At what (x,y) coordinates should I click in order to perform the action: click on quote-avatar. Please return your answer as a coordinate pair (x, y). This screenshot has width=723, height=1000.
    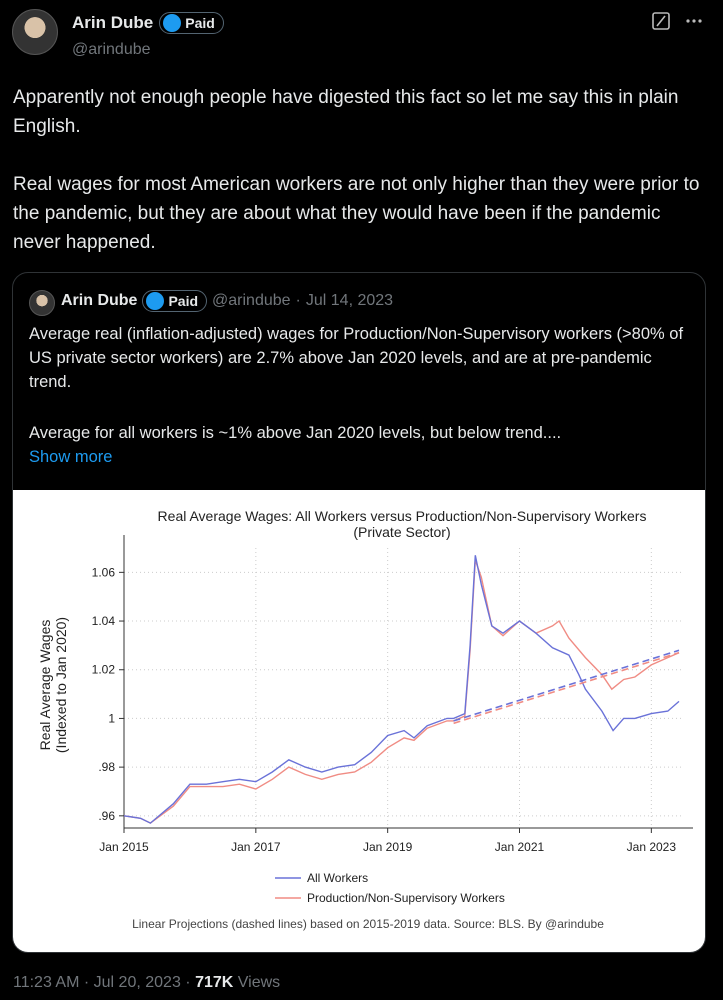
    Looking at the image, I should click on (42, 303).